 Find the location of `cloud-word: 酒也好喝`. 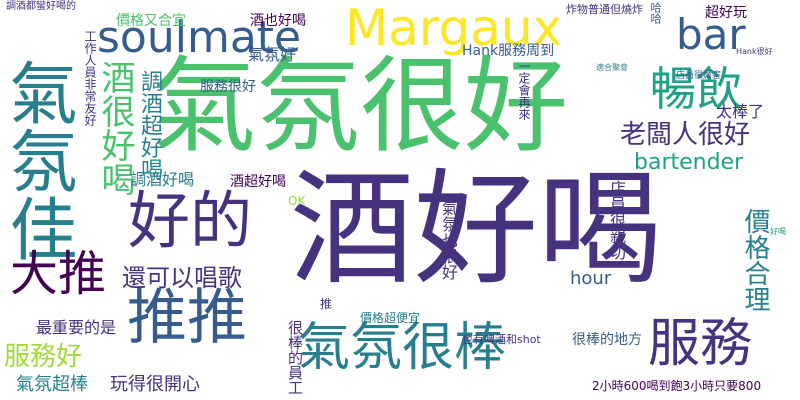

cloud-word: 酒也好喝 is located at coordinates (278, 21).